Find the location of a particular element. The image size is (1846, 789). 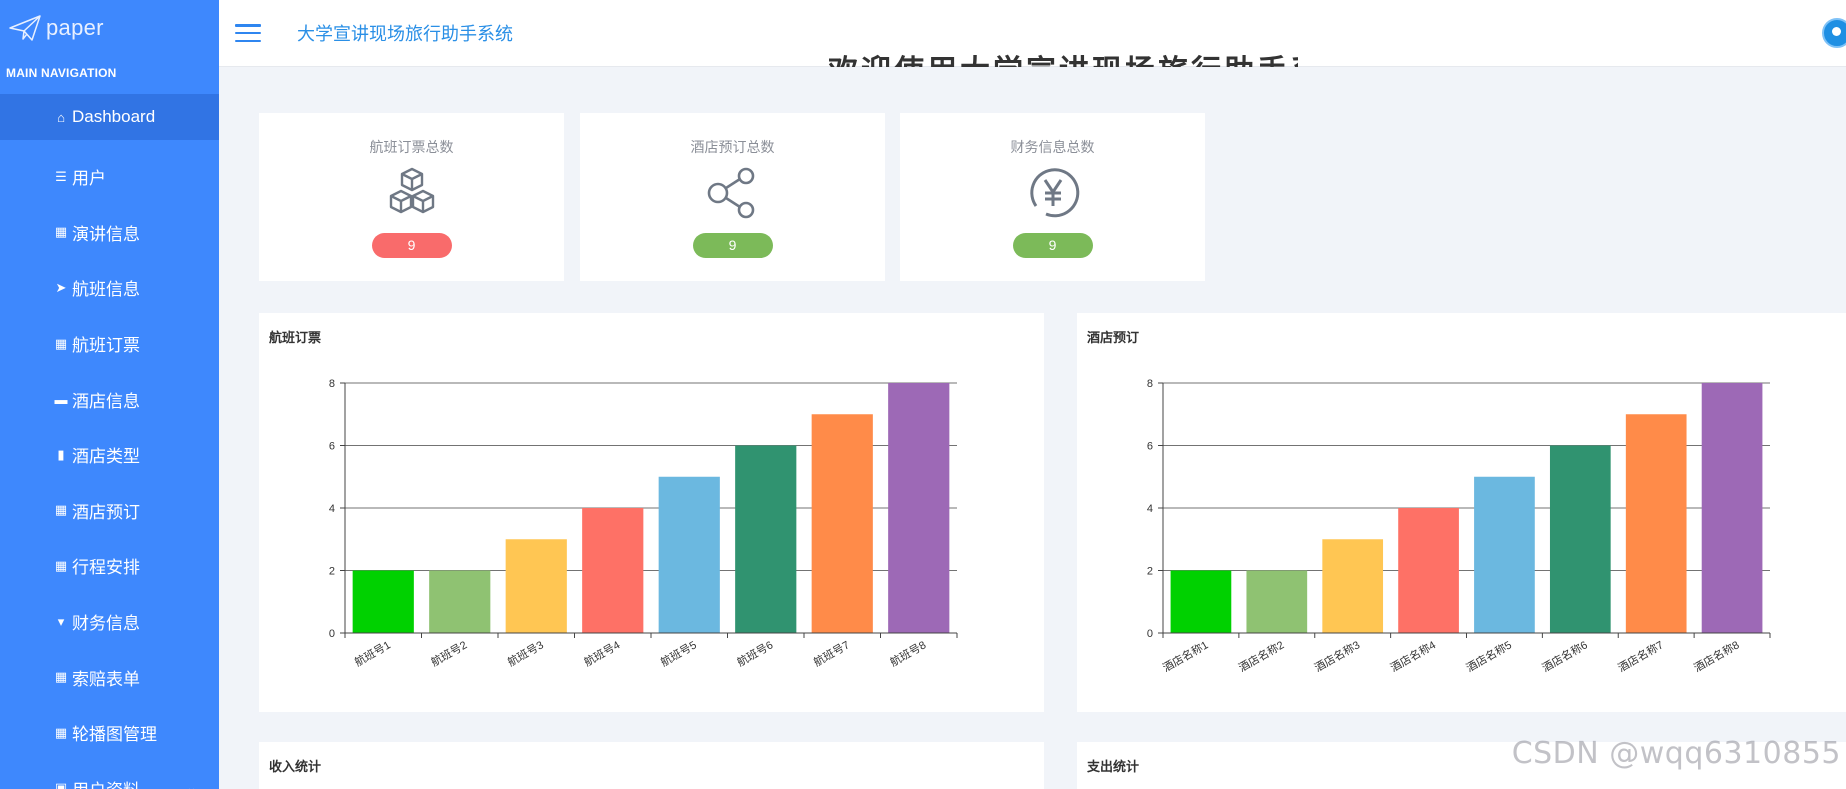

paper-plane-icon: ➤ is located at coordinates (61, 287).